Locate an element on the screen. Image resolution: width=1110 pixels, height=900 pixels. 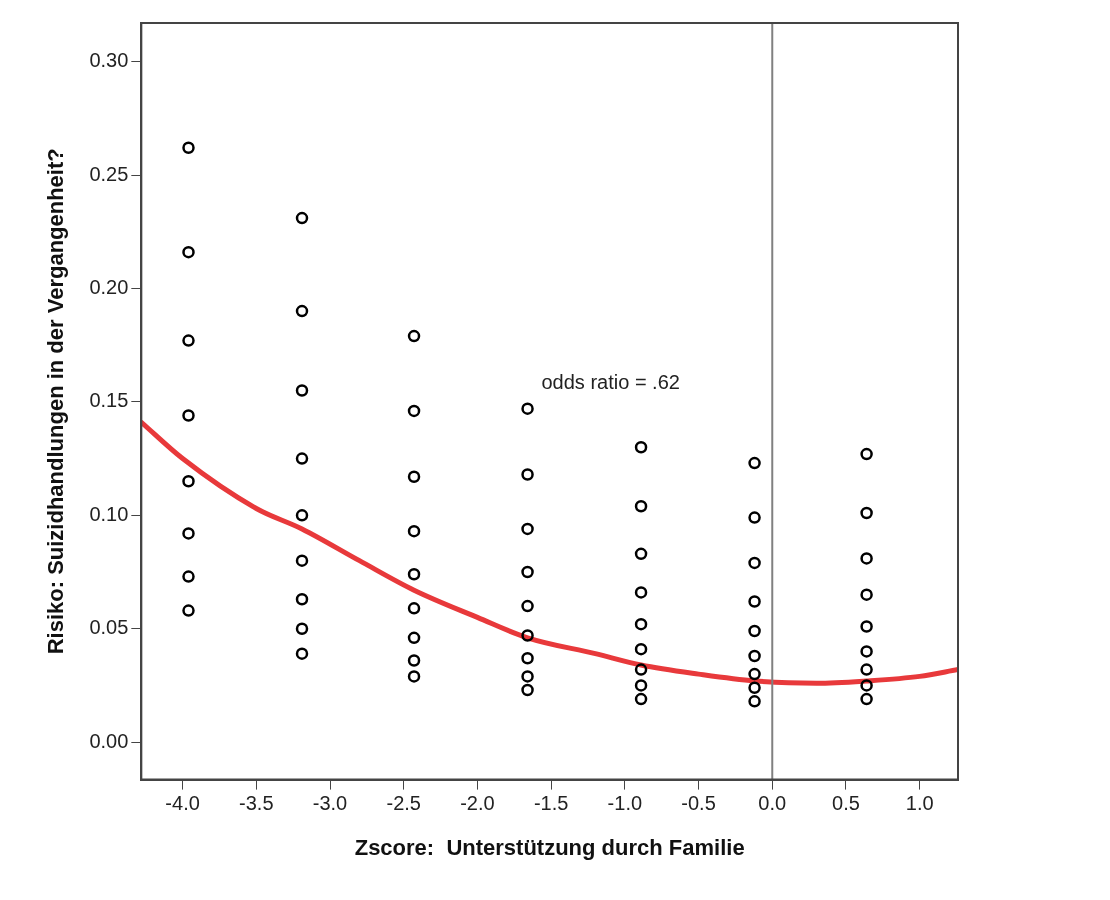
y-tick-label: 0.15 is located at coordinates (109, 400).